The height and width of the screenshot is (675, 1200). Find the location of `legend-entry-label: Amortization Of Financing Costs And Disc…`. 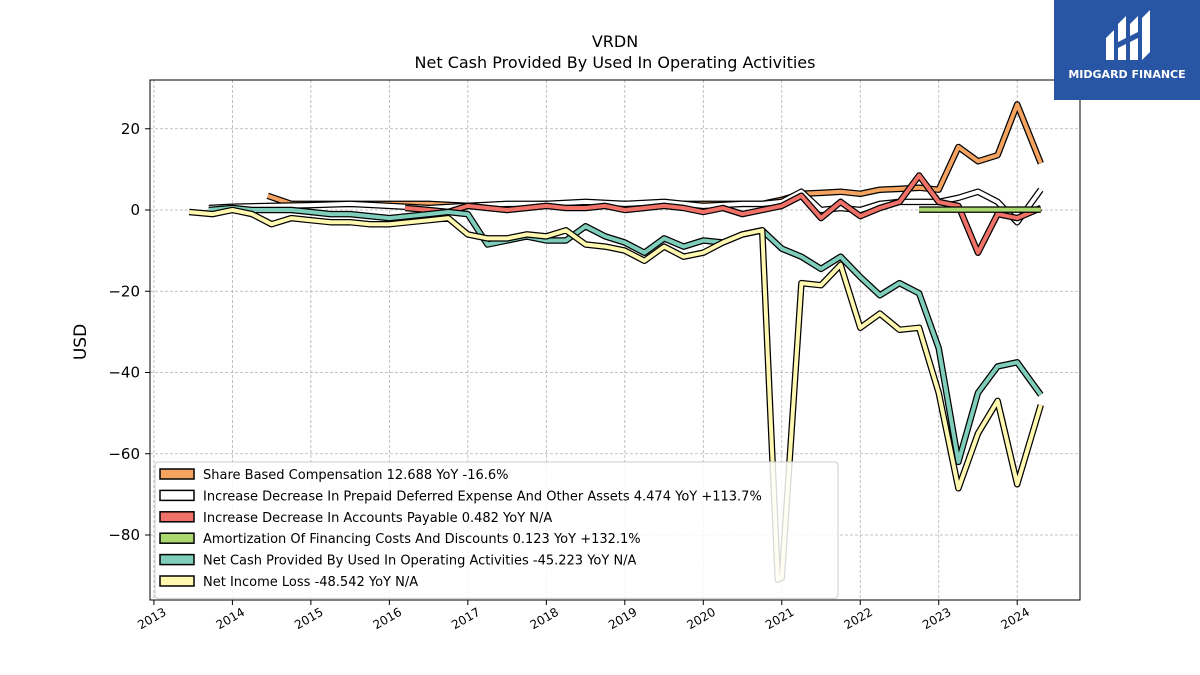

legend-entry-label: Amortization Of Financing Costs And Disc… is located at coordinates (422, 539).